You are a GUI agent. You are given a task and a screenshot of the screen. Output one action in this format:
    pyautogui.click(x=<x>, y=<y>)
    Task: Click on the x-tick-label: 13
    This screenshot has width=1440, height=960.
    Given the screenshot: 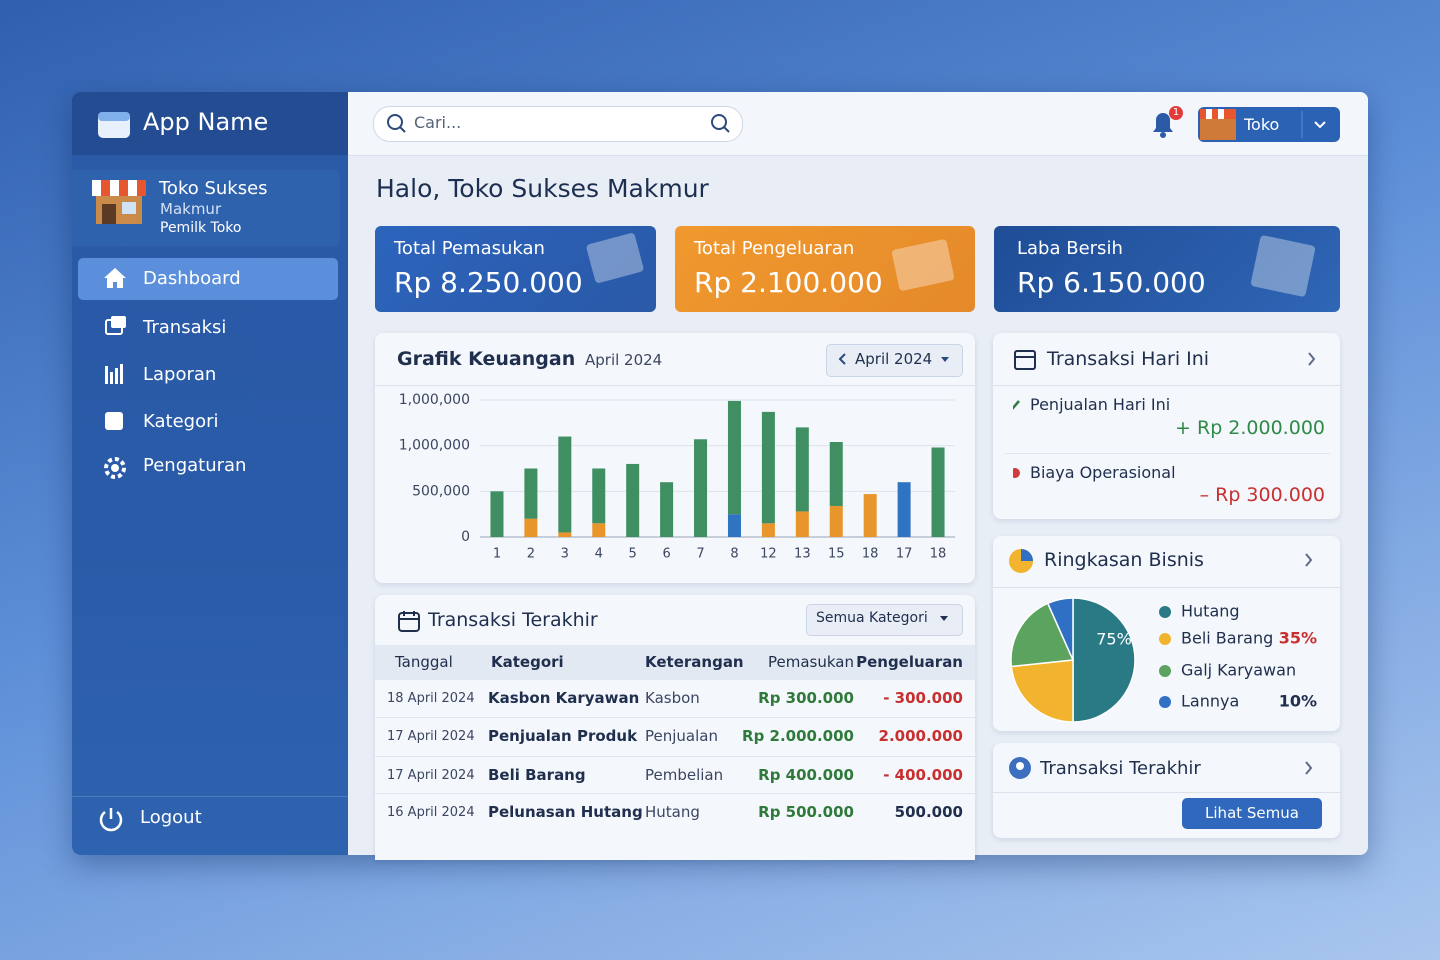 What is the action you would take?
    pyautogui.click(x=802, y=554)
    